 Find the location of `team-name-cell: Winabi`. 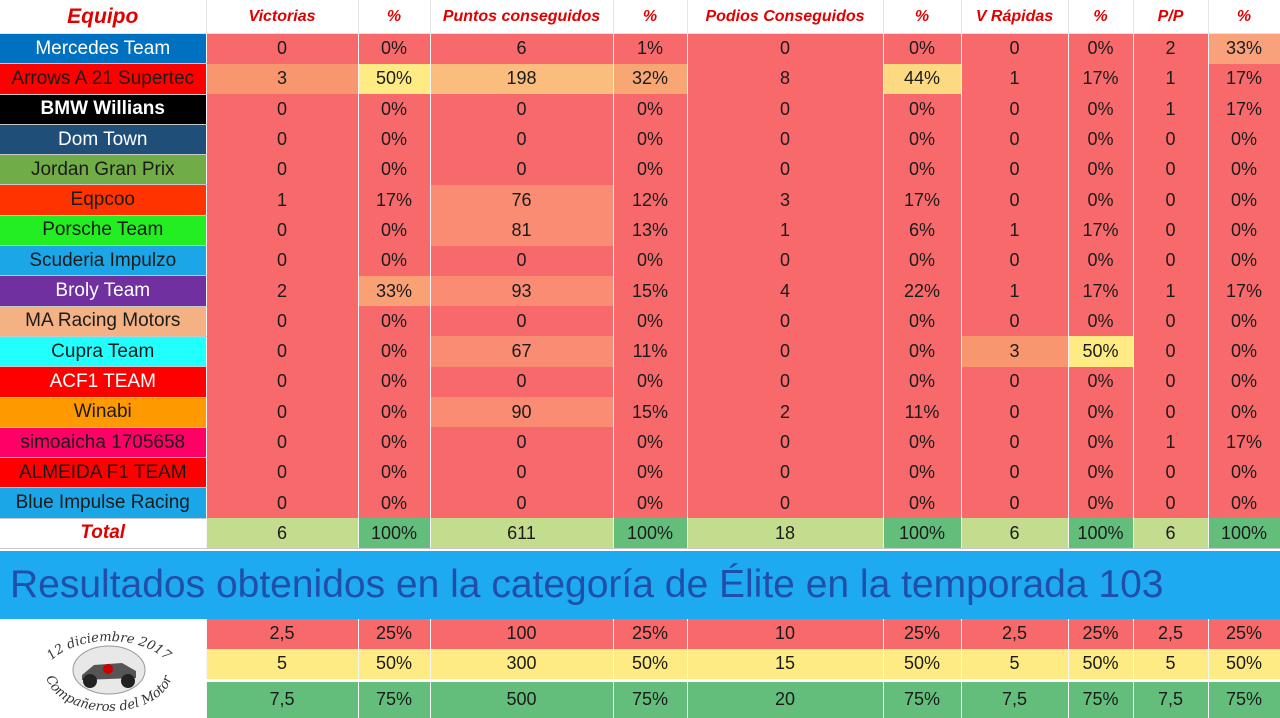

team-name-cell: Winabi is located at coordinates (103, 412).